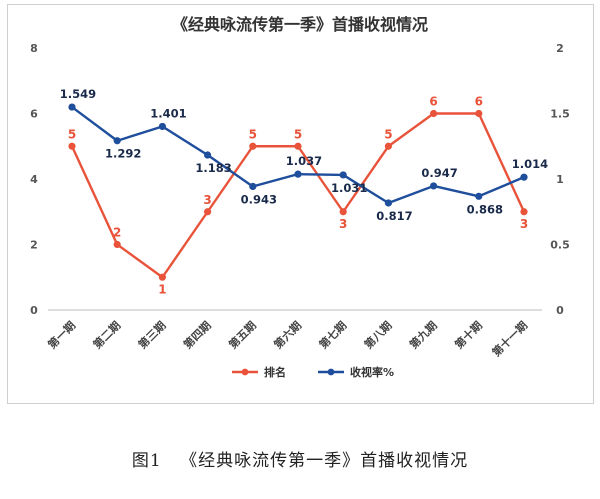 The height and width of the screenshot is (499, 600). What do you see at coordinates (106, 334) in the screenshot?
I see `x-tick-label: 第二期` at bounding box center [106, 334].